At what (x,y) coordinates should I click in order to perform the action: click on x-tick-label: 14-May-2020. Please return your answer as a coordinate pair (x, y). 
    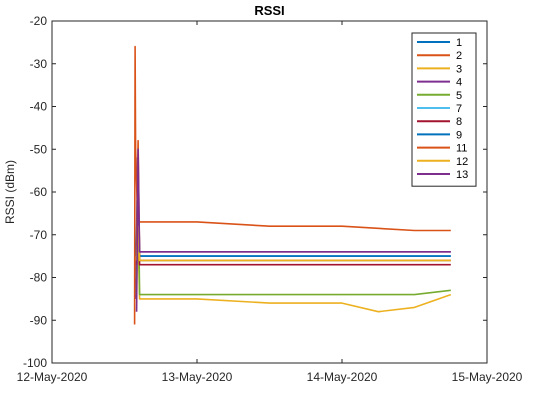
    Looking at the image, I should click on (342, 377).